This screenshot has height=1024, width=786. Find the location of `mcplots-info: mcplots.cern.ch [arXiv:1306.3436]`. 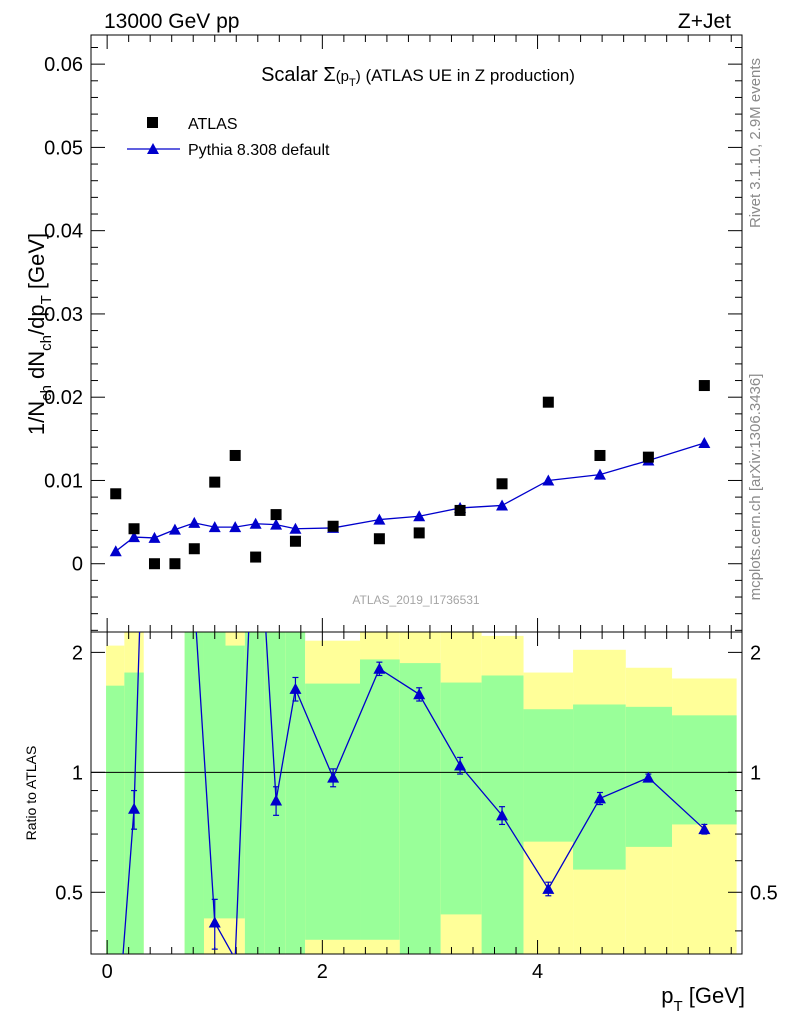

mcplots-info: mcplots.cern.ch [arXiv:1306.3436] is located at coordinates (755, 487).